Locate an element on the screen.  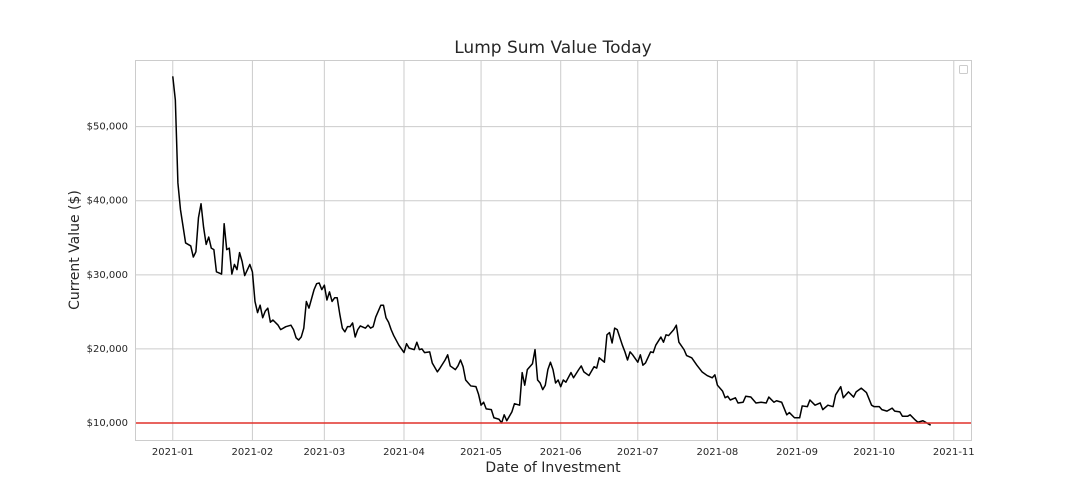
legend-box is located at coordinates (963, 69).